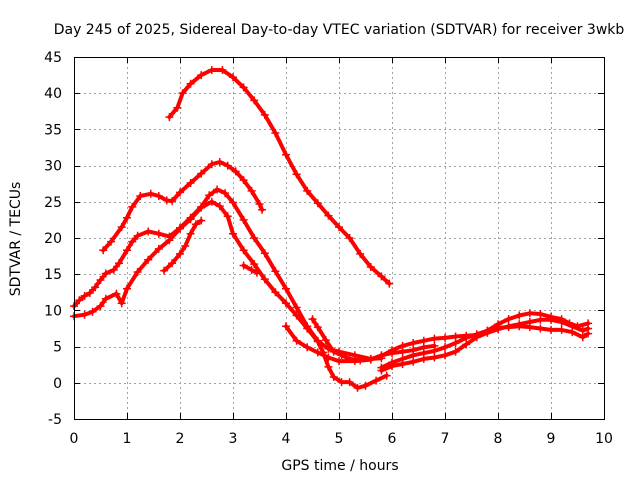 Image resolution: width=640 pixels, height=480 pixels. I want to click on y-tick-label: 40, so click(53, 94).